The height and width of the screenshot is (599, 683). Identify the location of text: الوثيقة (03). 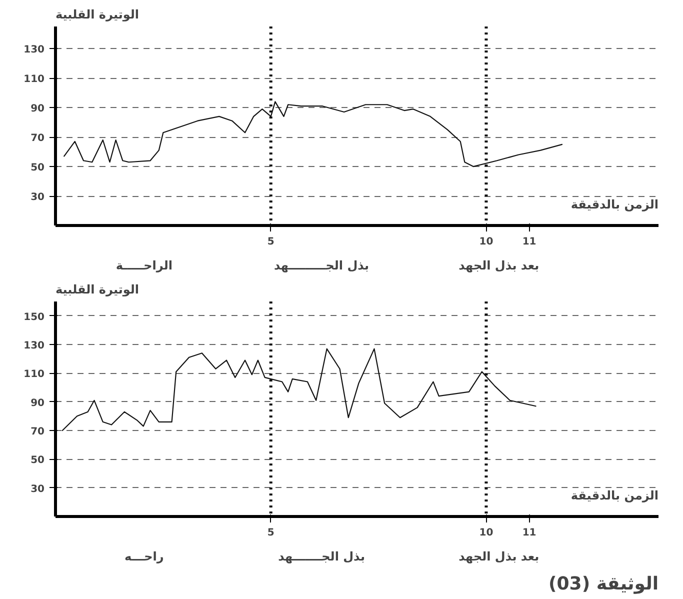
(603, 584).